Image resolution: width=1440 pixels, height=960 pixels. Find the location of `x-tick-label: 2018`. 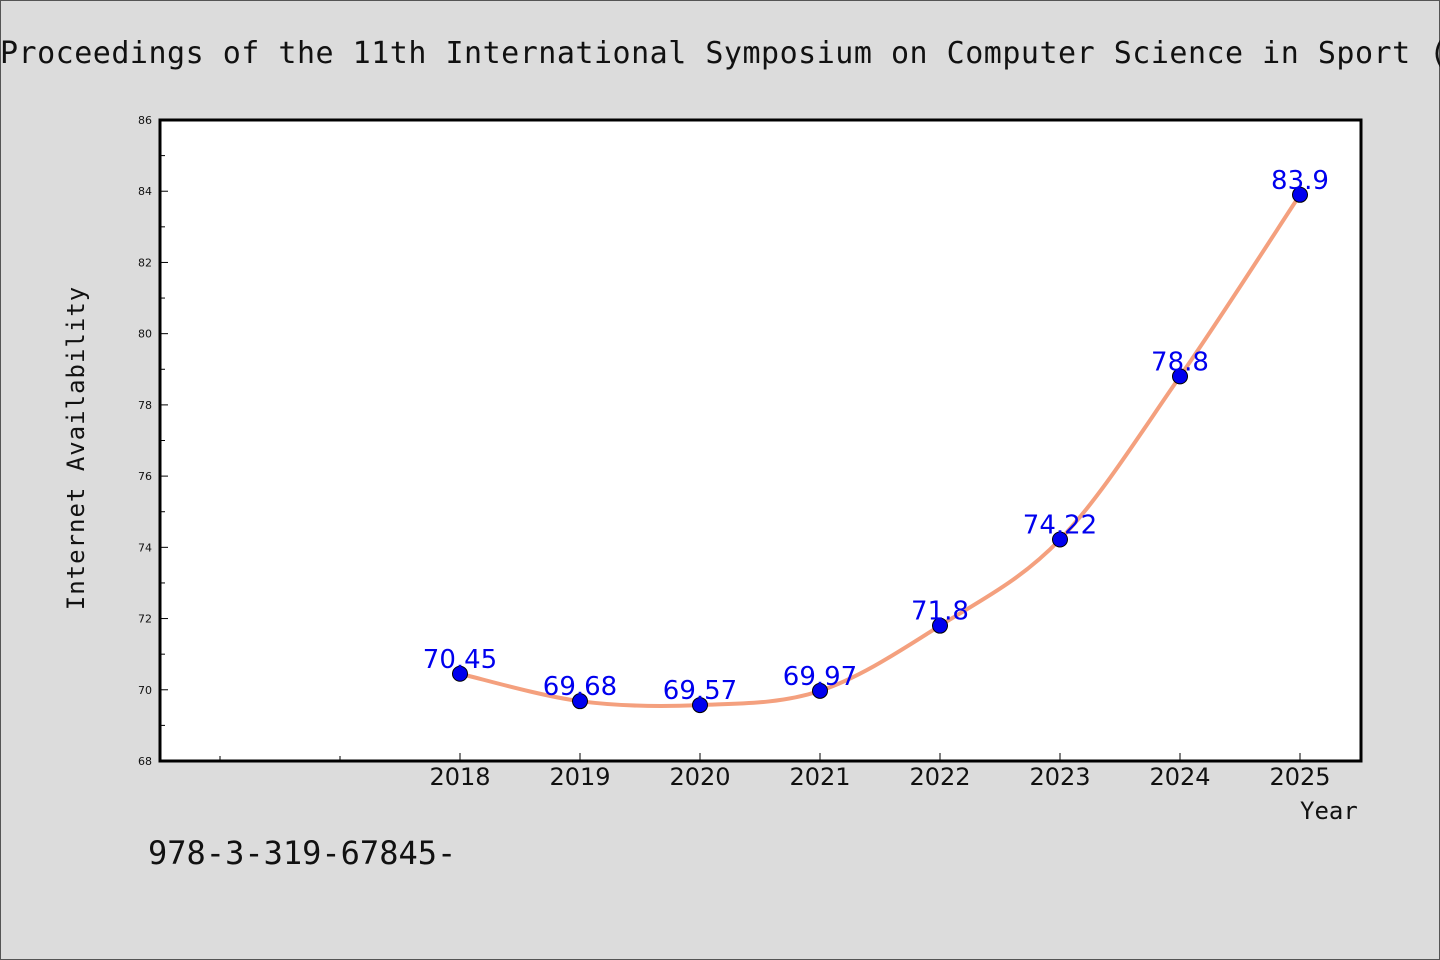

x-tick-label: 2018 is located at coordinates (459, 777).